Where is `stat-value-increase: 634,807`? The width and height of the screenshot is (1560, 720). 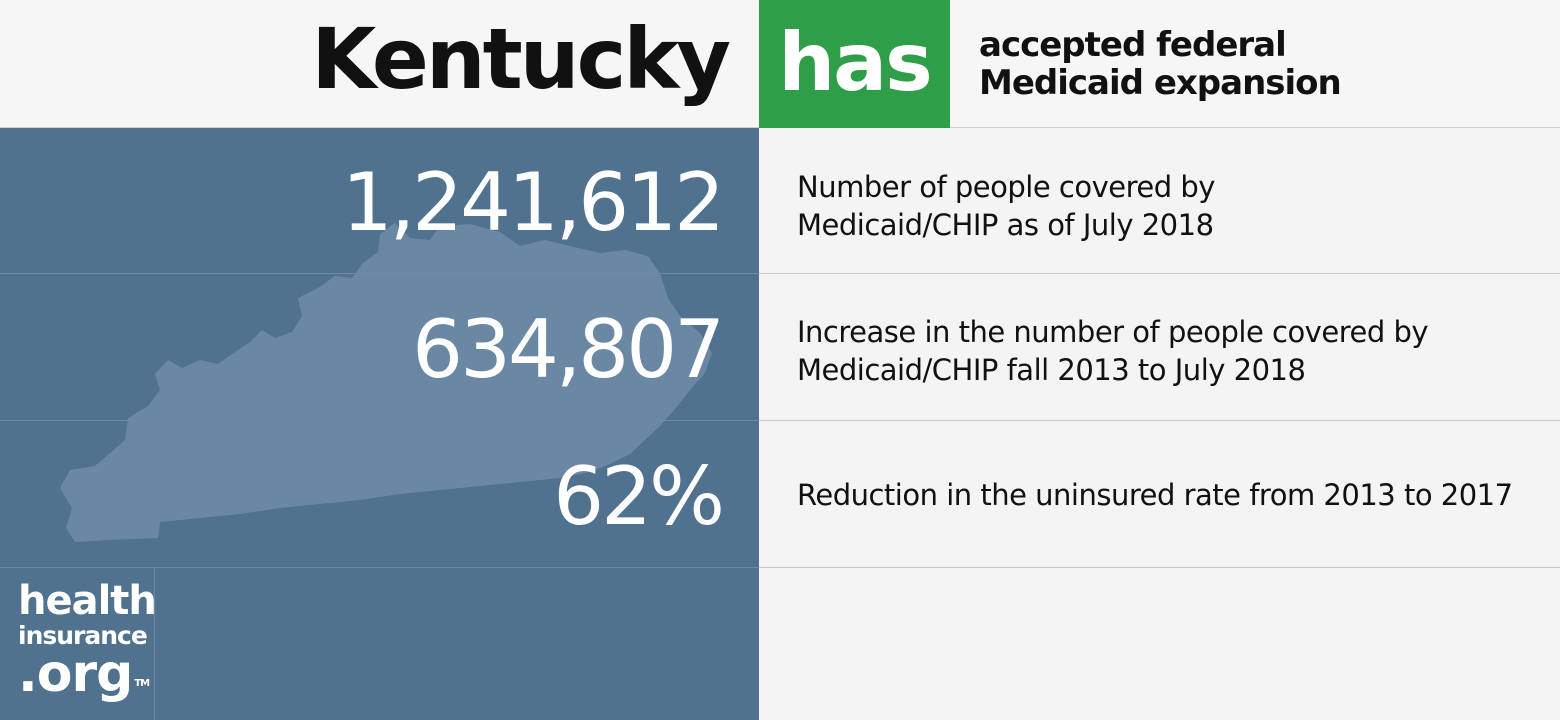 stat-value-increase: 634,807 is located at coordinates (568, 349).